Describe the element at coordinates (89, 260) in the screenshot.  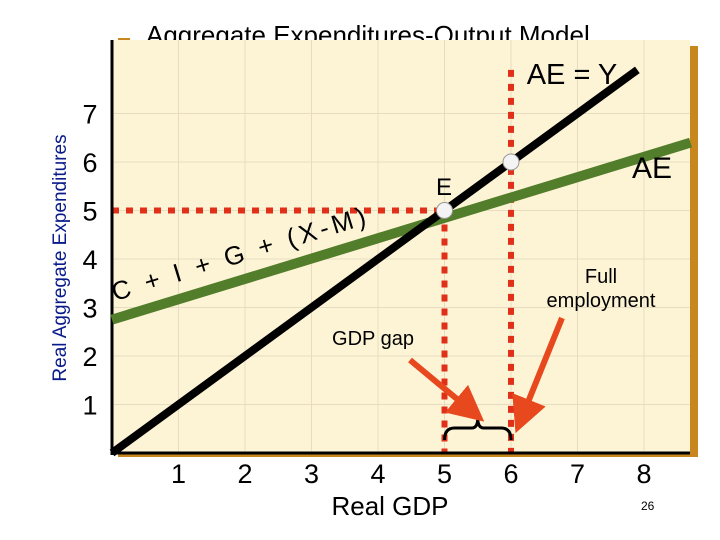
I see `y-tick-label: 4` at that location.